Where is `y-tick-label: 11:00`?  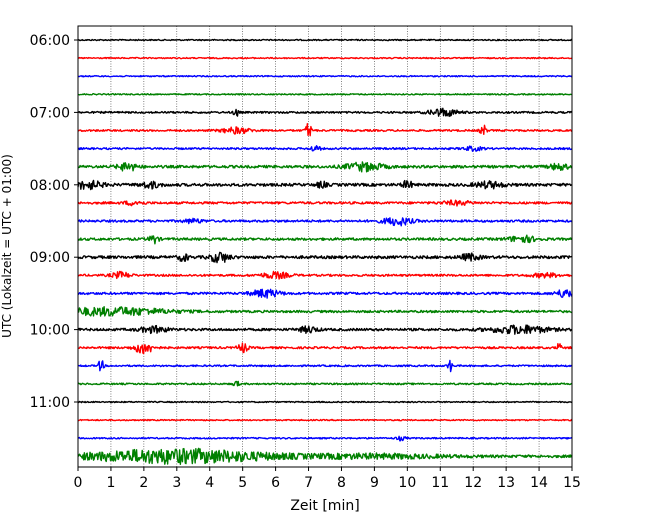 y-tick-label: 11:00 is located at coordinates (50, 403).